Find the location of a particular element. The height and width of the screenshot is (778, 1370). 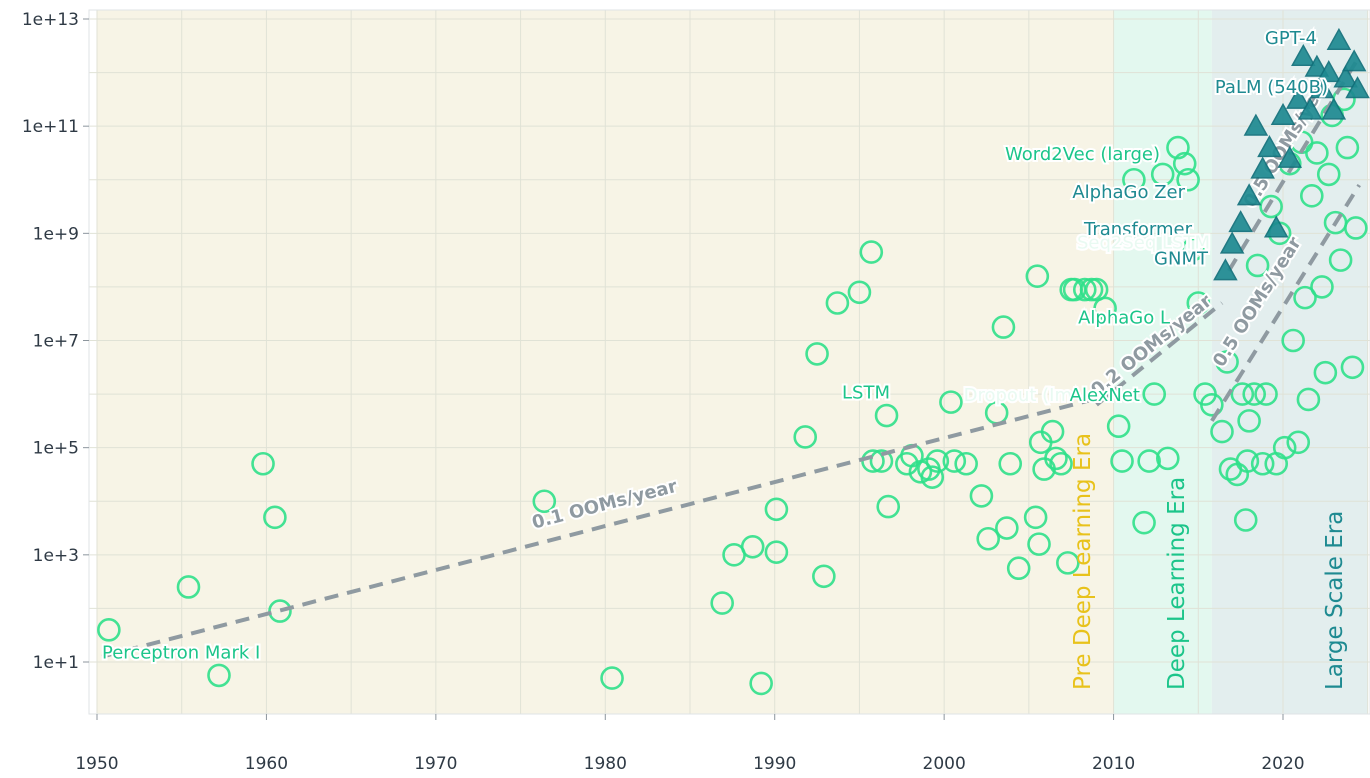

x-tick-label: 2010 is located at coordinates (1113, 764).